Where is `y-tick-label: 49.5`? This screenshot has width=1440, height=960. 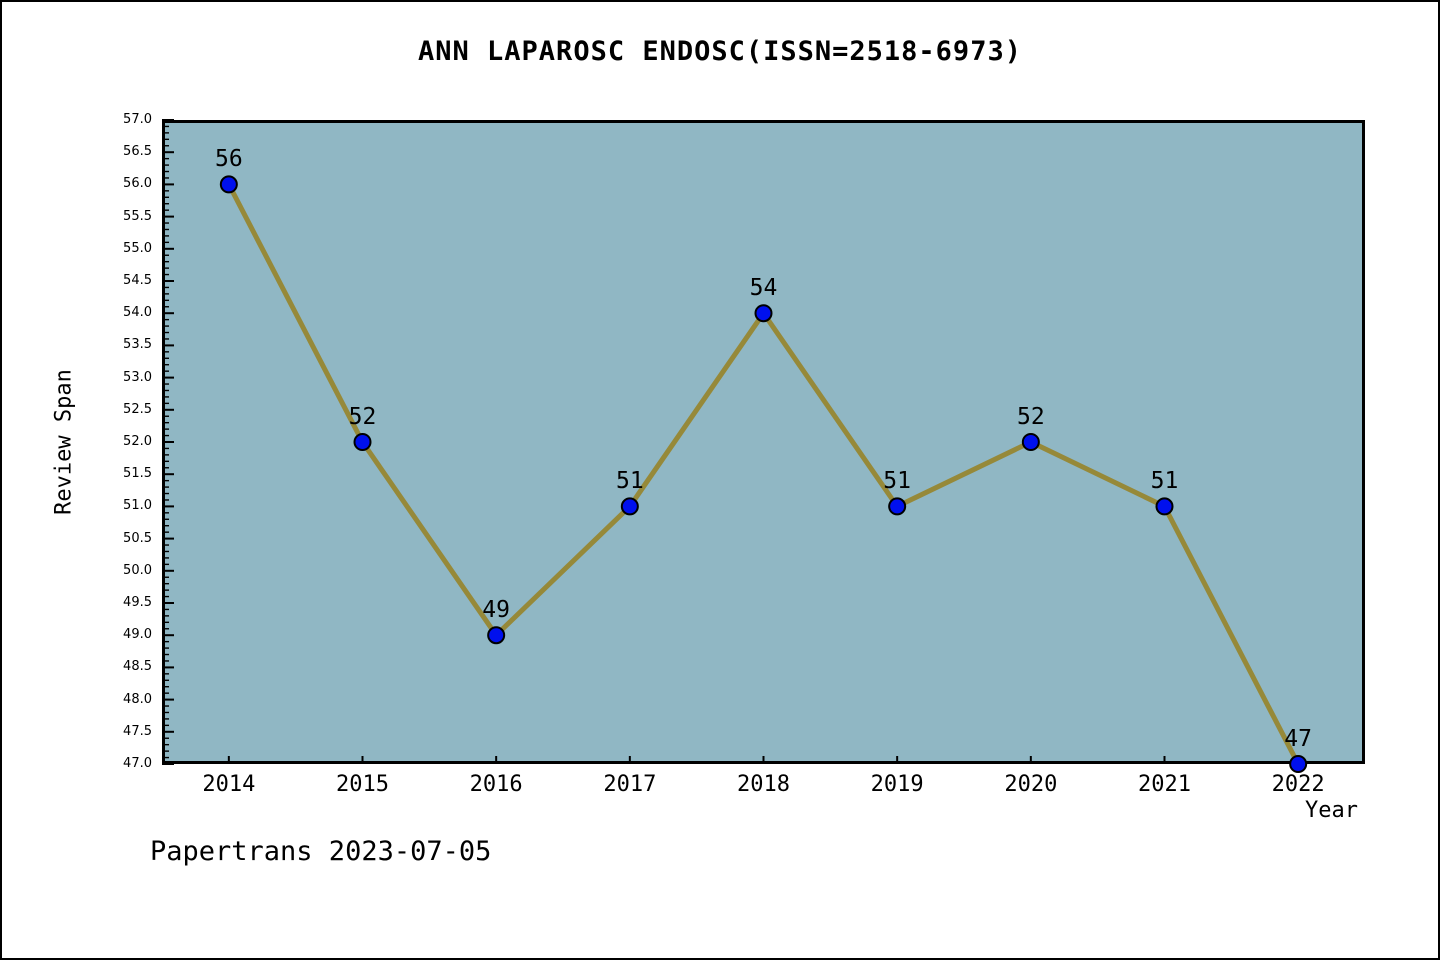 y-tick-label: 49.5 is located at coordinates (137, 602).